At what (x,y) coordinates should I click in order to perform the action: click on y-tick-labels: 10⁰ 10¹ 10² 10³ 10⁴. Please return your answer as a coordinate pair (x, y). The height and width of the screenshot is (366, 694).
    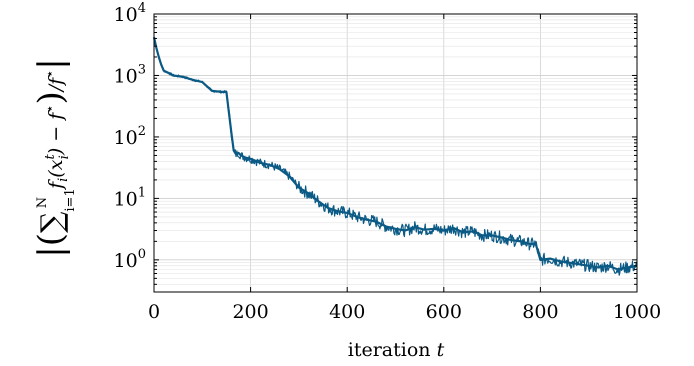
    Looking at the image, I should click on (130, 136).